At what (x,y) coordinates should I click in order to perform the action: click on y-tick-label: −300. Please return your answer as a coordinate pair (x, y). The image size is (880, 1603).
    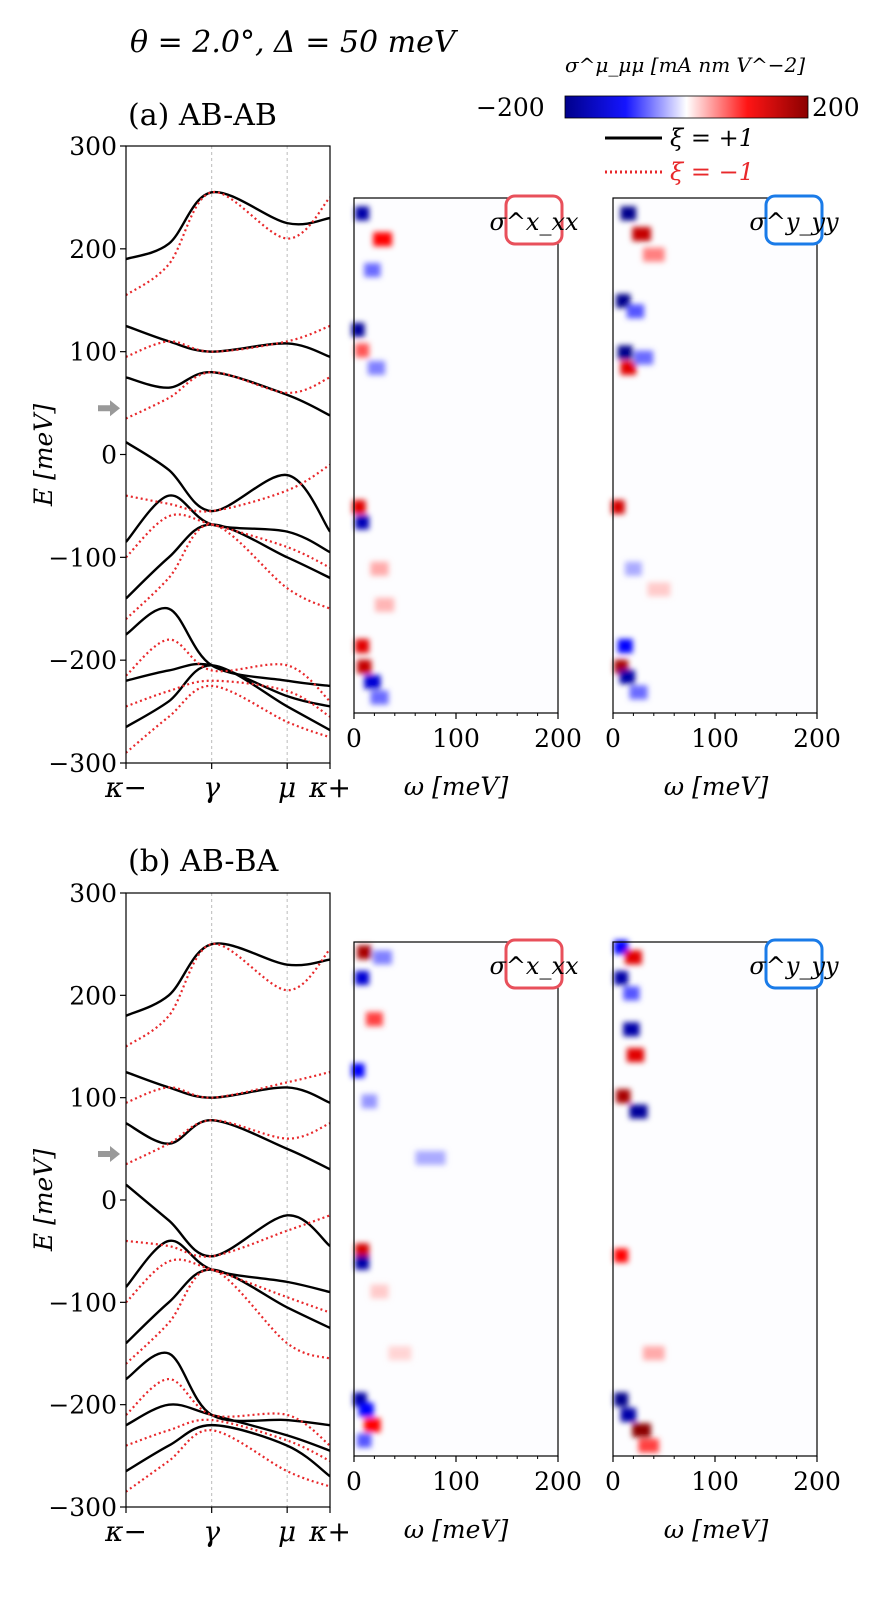
    Looking at the image, I should click on (82, 763).